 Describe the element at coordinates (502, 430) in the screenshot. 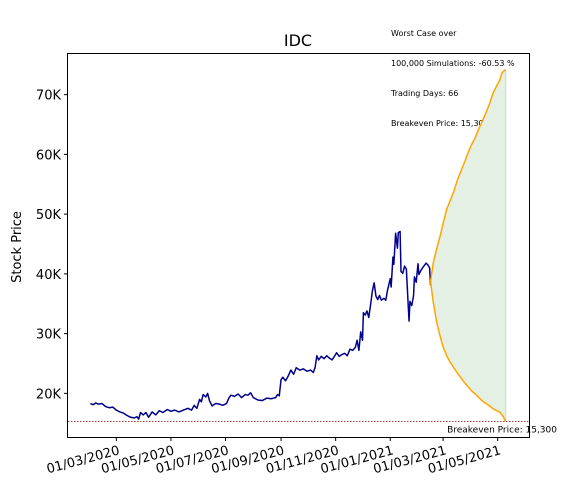

I see `breakeven-label: Breakeven Price: 15,300` at that location.